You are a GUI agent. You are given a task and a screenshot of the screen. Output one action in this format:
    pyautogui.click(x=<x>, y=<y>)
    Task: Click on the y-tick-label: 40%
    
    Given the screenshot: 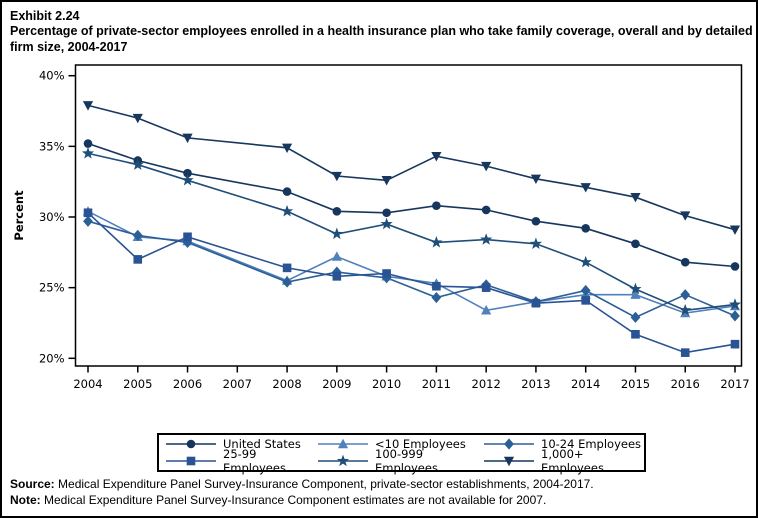 What is the action you would take?
    pyautogui.click(x=52, y=76)
    